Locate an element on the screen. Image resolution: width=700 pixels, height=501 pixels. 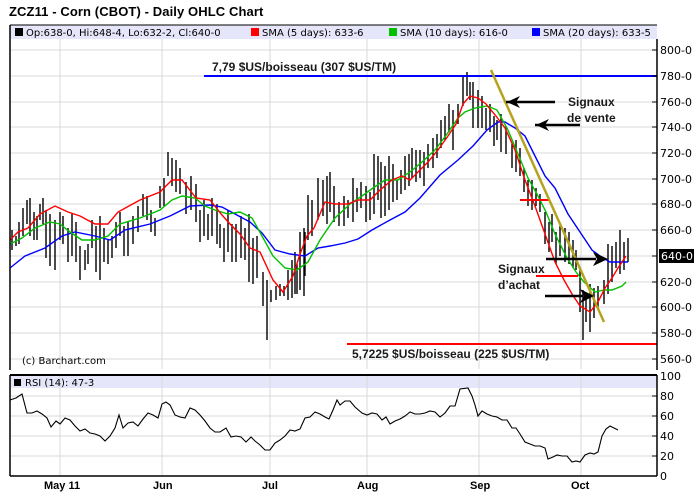
rsi-line is located at coordinates (314, 425).